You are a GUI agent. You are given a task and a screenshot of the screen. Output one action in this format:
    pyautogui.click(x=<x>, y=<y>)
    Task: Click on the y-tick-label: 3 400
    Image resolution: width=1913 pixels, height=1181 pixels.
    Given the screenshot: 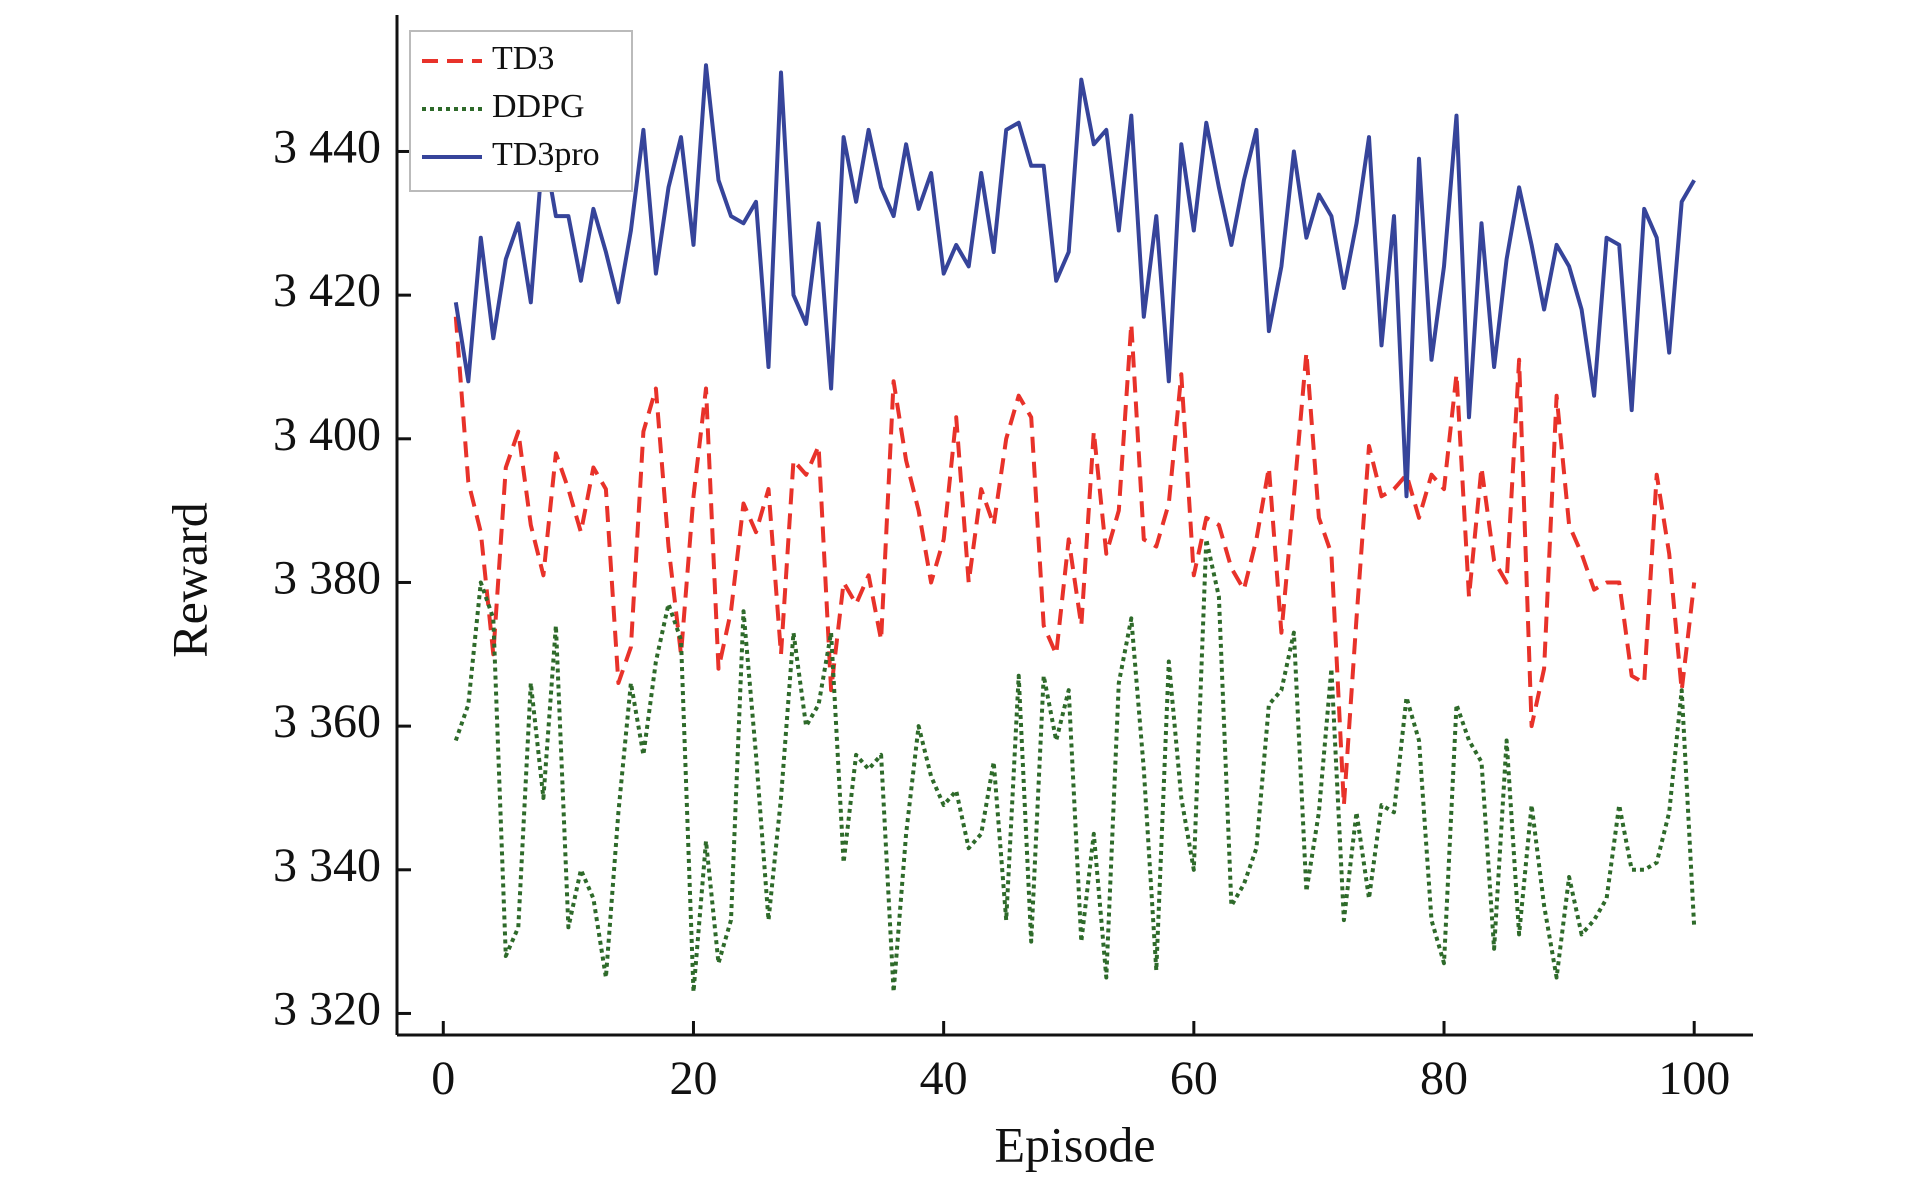 What is the action you would take?
    pyautogui.click(x=327, y=434)
    